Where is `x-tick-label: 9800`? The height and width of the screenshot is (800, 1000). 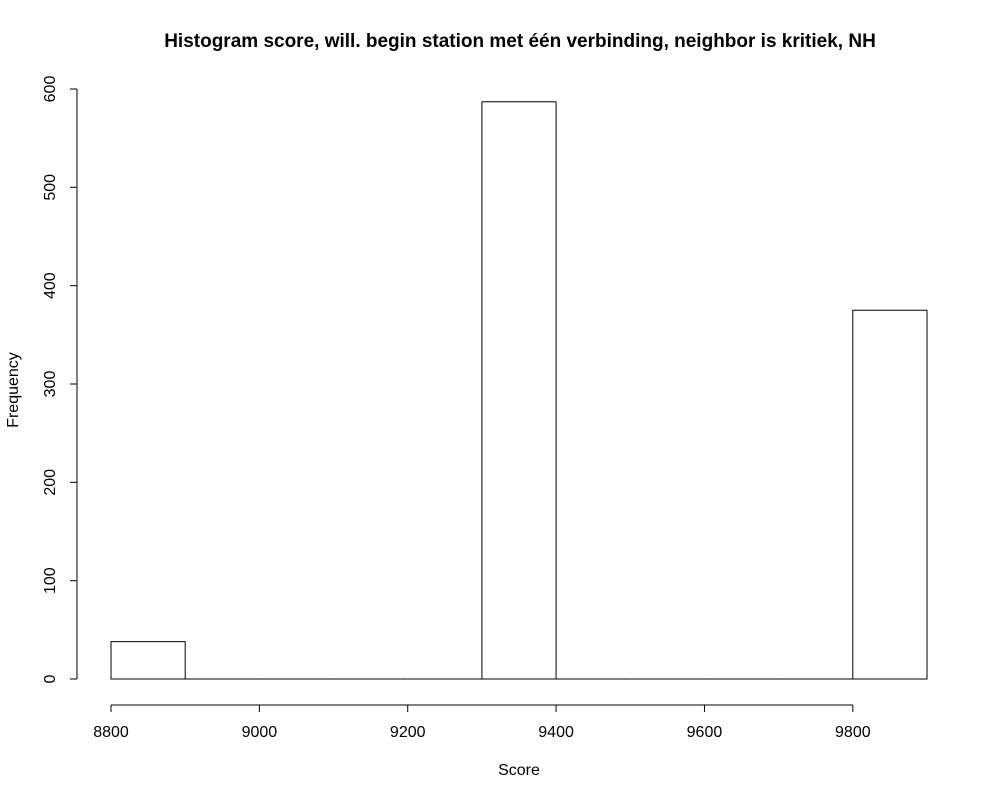 x-tick-label: 9800 is located at coordinates (853, 732).